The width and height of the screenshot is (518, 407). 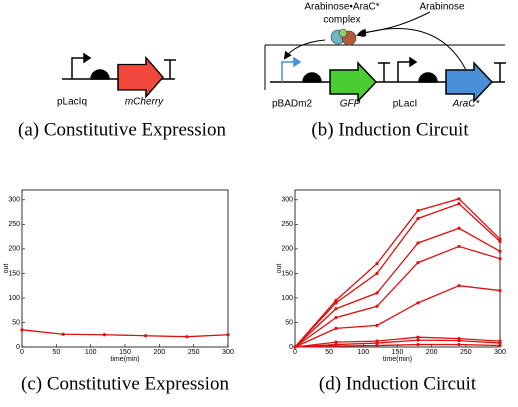 I want to click on diagram-b, so click(x=385, y=57).